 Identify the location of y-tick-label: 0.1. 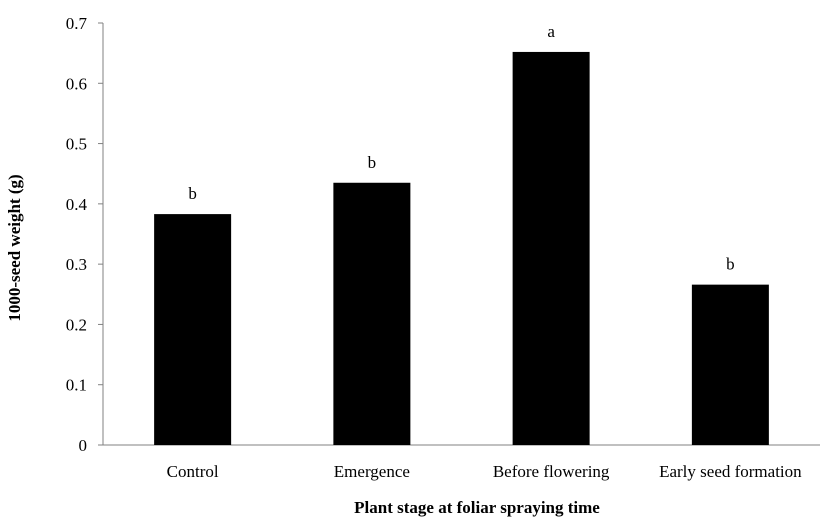
(76, 385).